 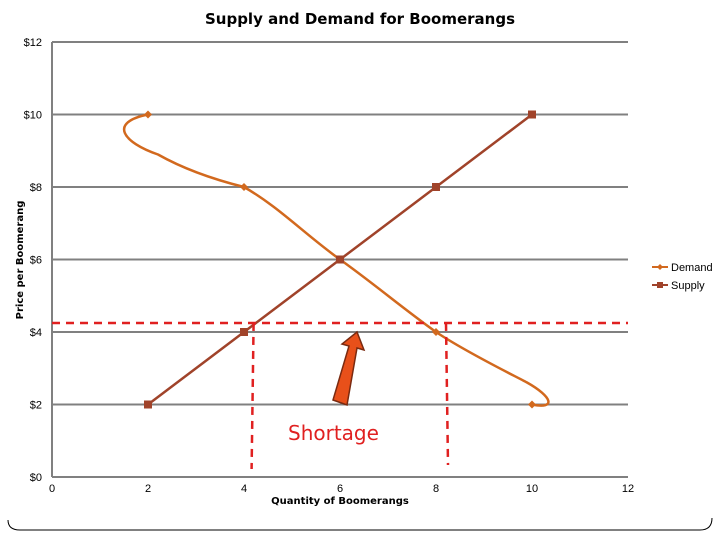 I want to click on y-tick-label: $6, so click(x=36, y=261).